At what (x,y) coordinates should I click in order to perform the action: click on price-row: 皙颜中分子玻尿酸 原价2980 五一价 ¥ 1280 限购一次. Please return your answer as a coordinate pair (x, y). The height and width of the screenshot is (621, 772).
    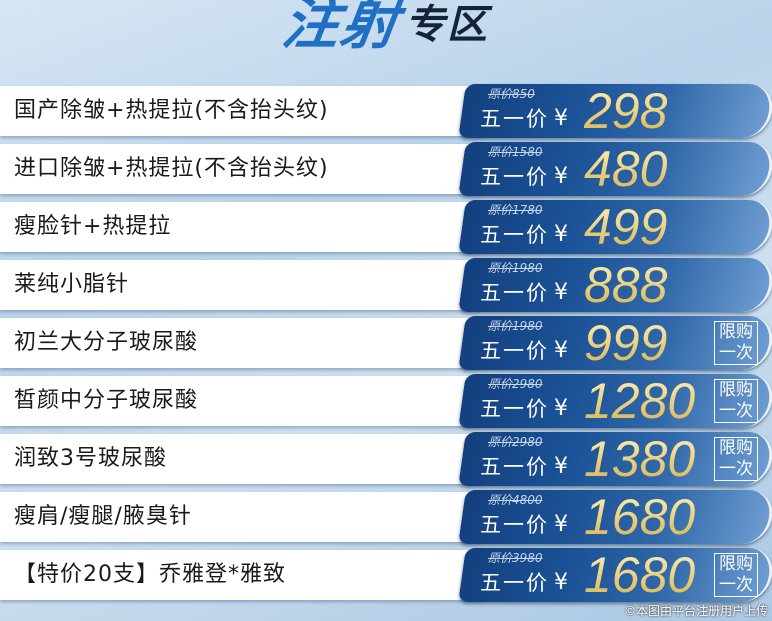
    Looking at the image, I should click on (386, 401).